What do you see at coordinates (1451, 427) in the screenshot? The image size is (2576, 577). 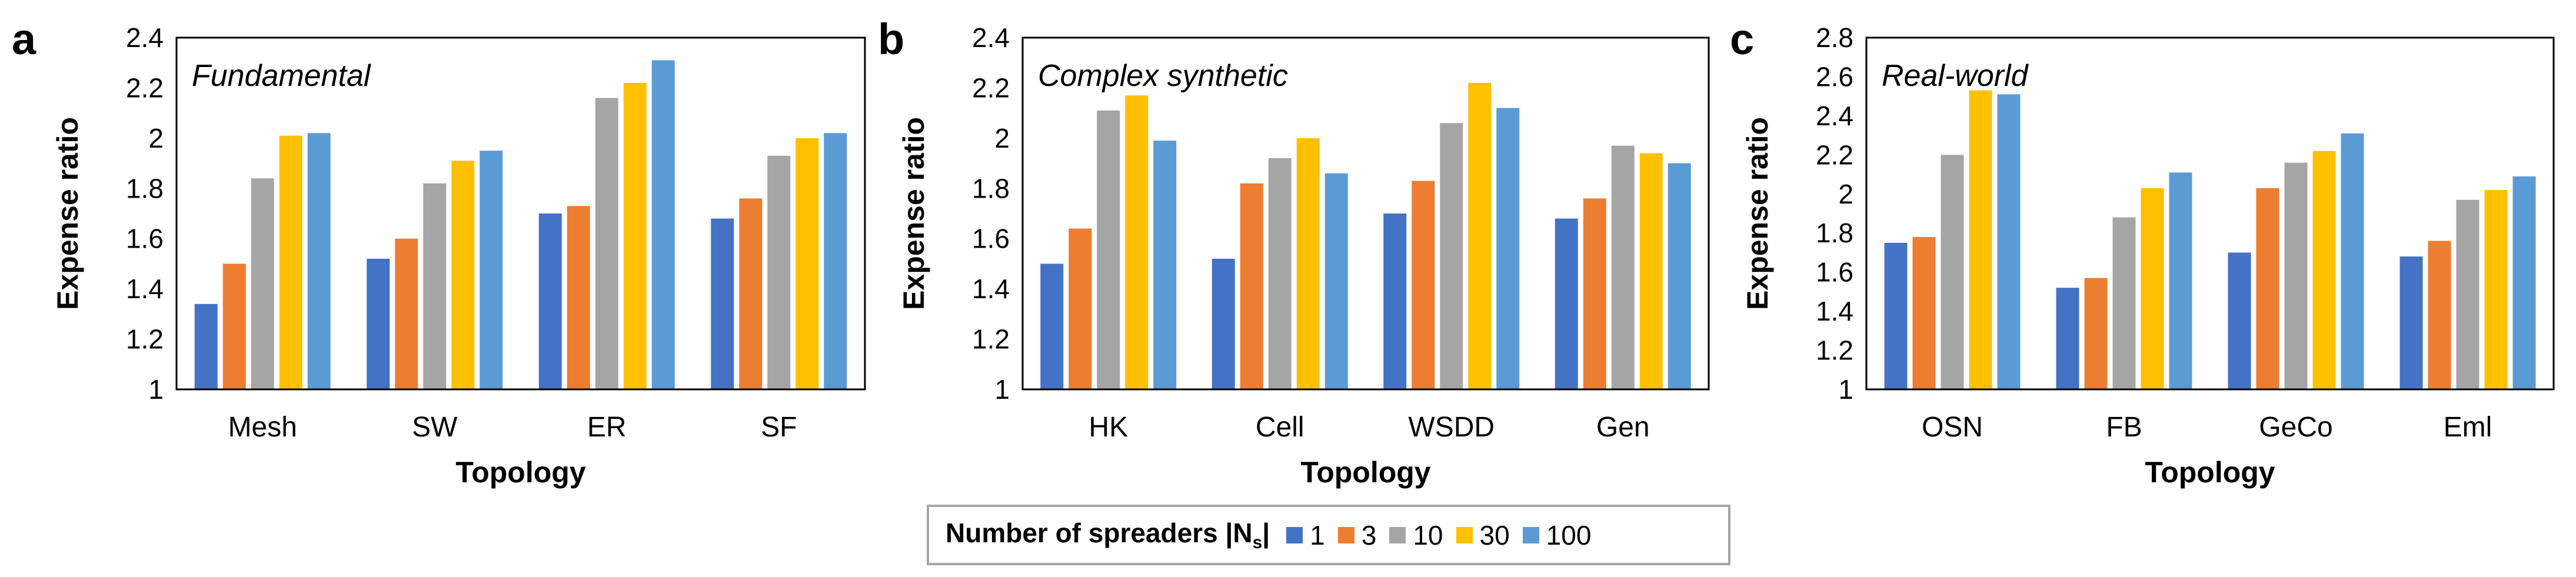 I see `x-category-label: WSDD` at bounding box center [1451, 427].